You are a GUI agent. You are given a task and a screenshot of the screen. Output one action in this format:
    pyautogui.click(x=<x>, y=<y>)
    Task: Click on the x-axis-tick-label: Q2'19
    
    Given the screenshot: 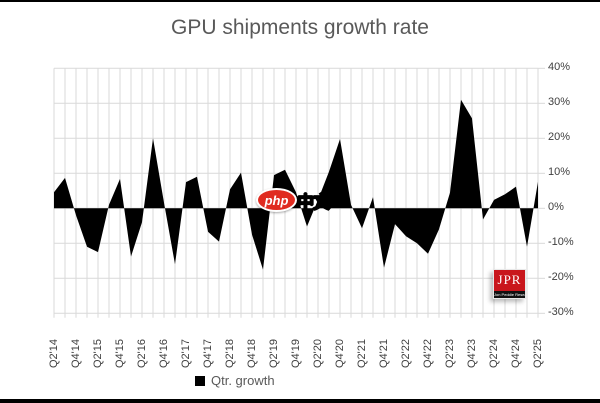 What is the action you would take?
    pyautogui.click(x=274, y=353)
    